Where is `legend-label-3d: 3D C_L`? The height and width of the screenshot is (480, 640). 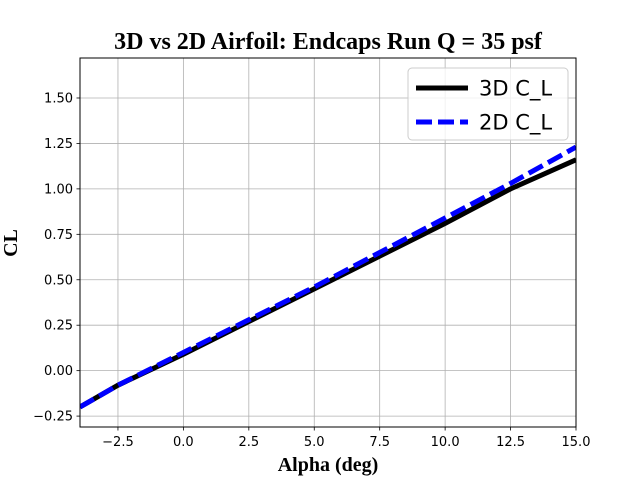 legend-label-3d: 3D C_L is located at coordinates (515, 89).